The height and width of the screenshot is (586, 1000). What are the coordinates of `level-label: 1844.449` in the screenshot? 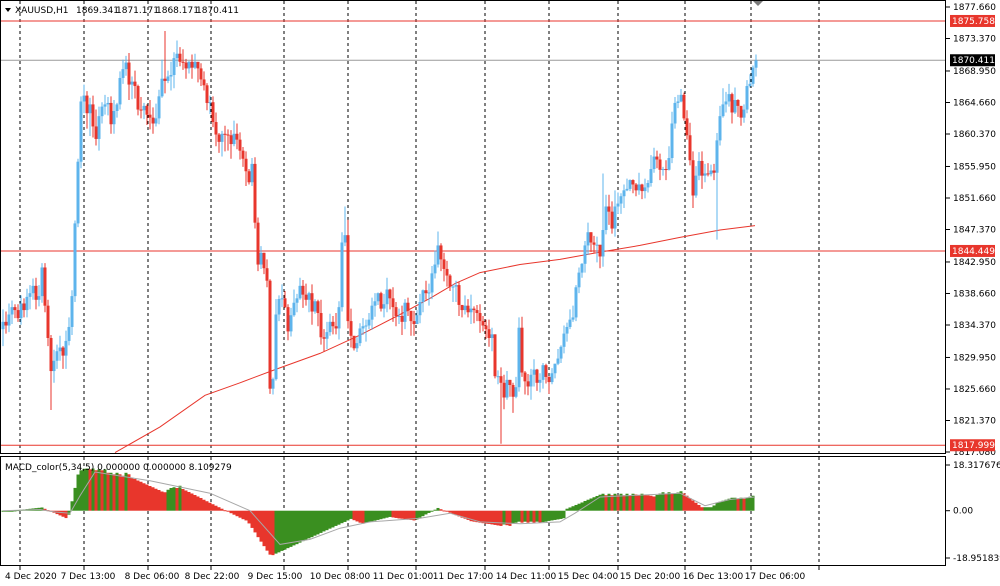 It's located at (973, 252).